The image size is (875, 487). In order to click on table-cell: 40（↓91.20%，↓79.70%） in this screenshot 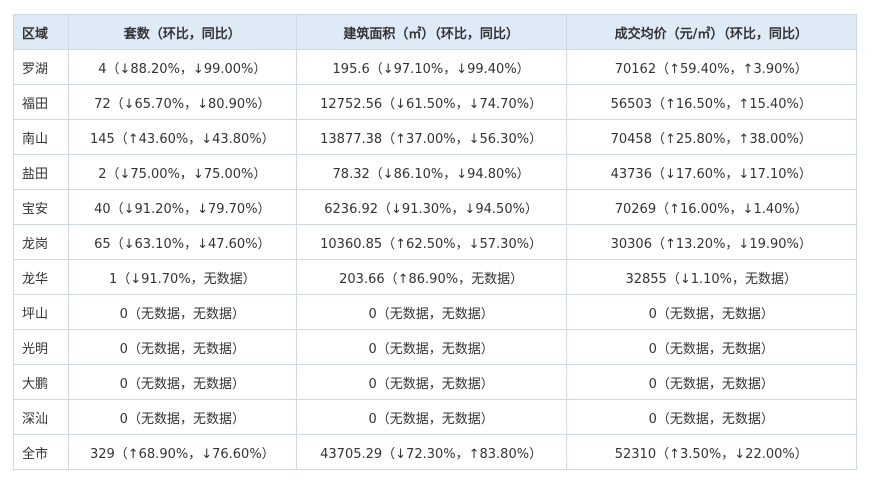, I will do `click(182, 207)`.